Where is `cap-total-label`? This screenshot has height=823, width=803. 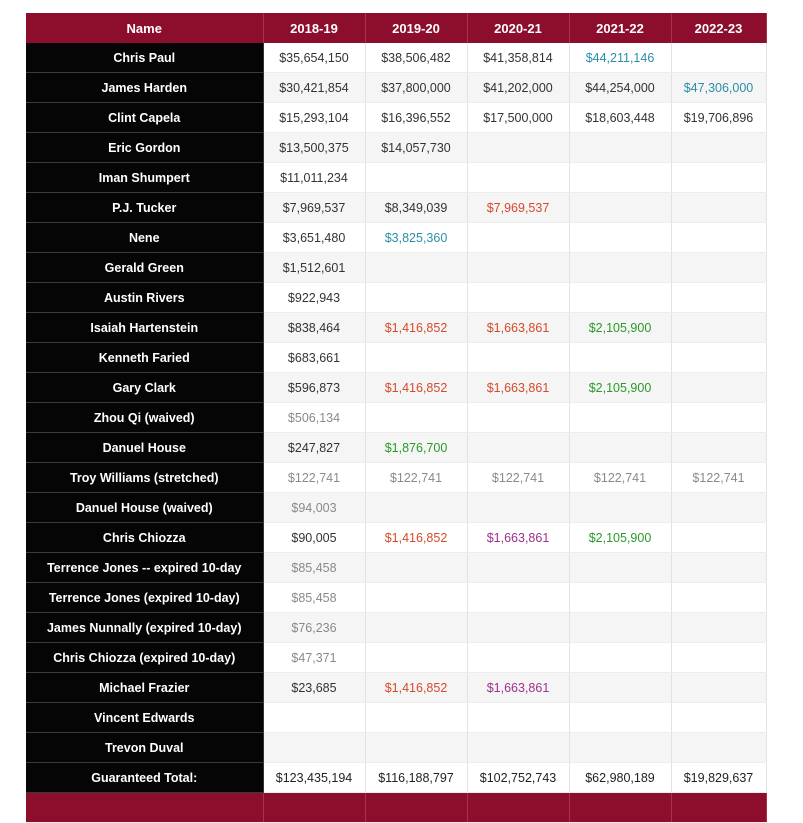 cap-total-label is located at coordinates (145, 807).